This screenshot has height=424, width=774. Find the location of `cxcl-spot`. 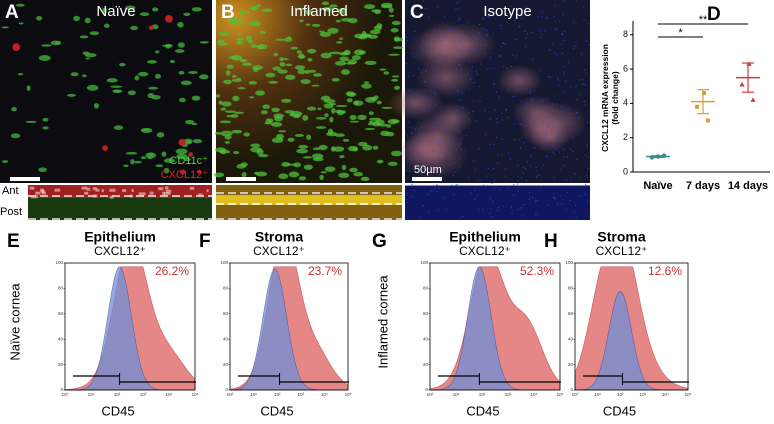

cxcl-spot is located at coordinates (199, 171).